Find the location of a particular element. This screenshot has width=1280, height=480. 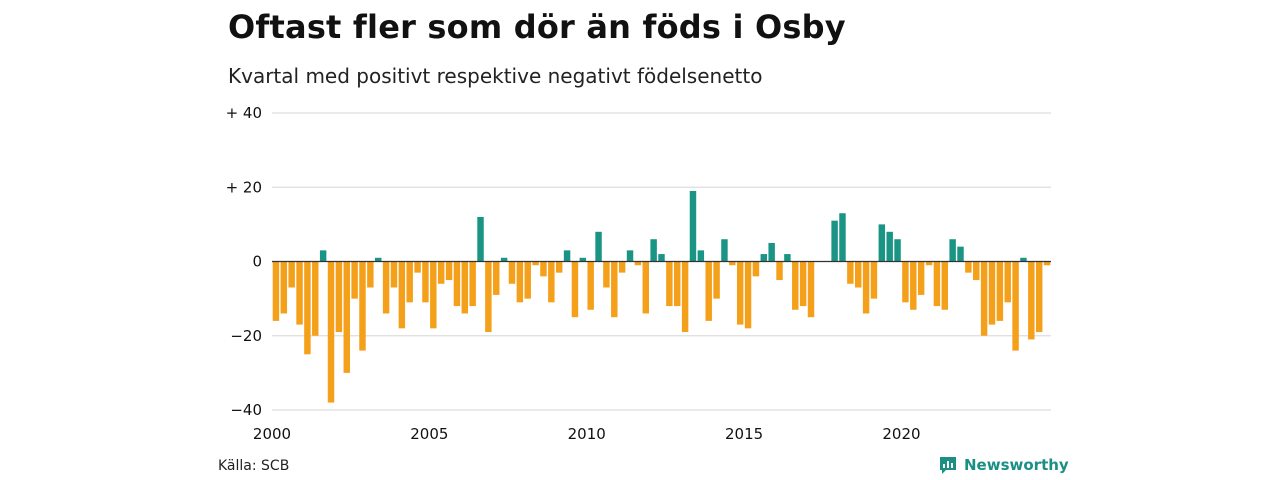

x-tick-label: 2015 is located at coordinates (744, 434).